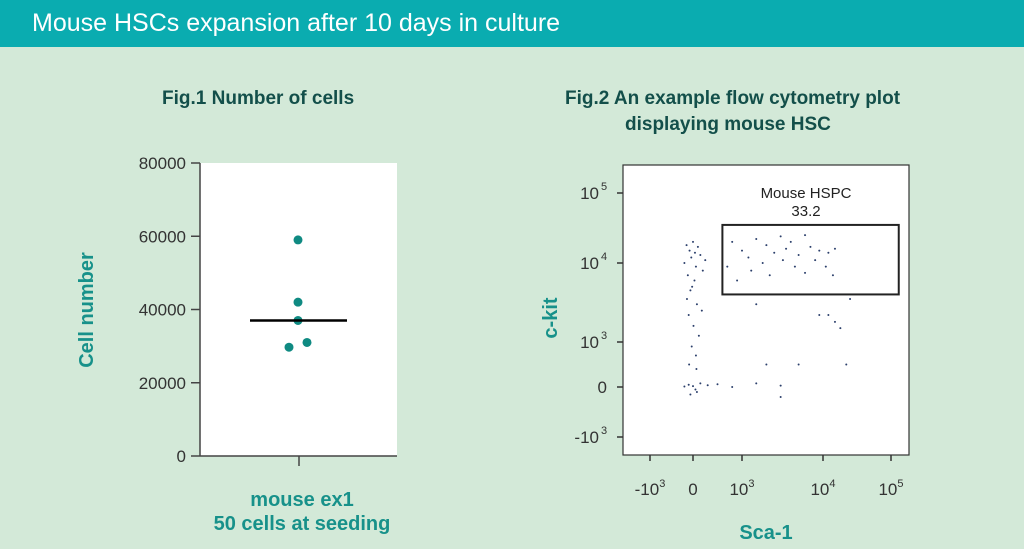 The width and height of the screenshot is (1024, 549). Describe the element at coordinates (586, 437) in the screenshot. I see `y-tick-label: -10` at that location.